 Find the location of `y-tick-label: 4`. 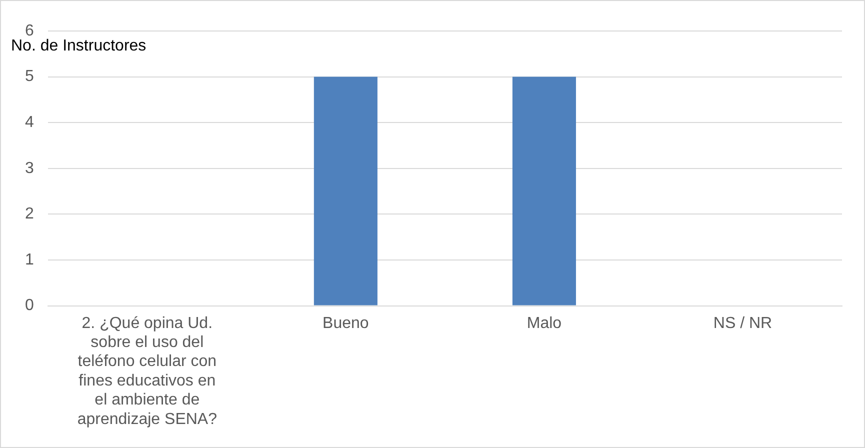

y-tick-label: 4 is located at coordinates (29, 123).